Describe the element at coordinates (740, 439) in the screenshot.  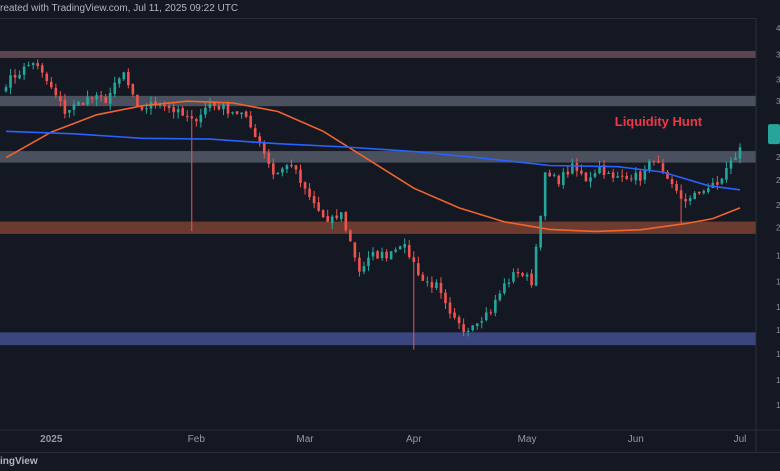
I see `time-tick-label: Jul` at that location.